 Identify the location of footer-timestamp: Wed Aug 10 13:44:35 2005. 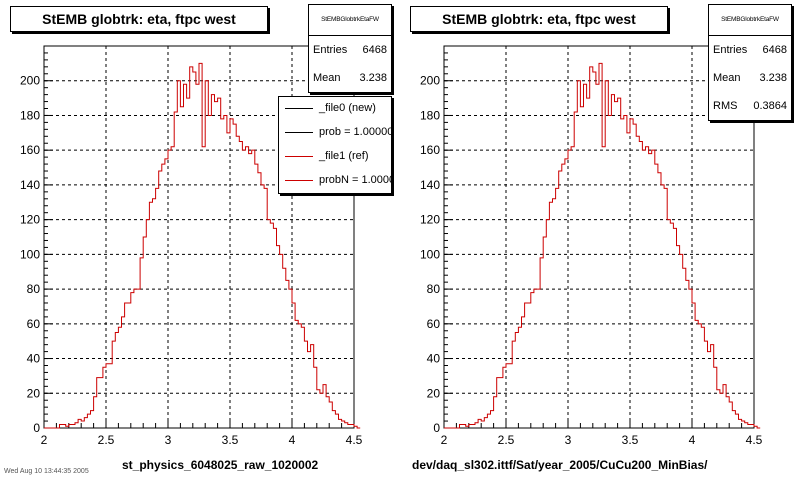
(46, 471).